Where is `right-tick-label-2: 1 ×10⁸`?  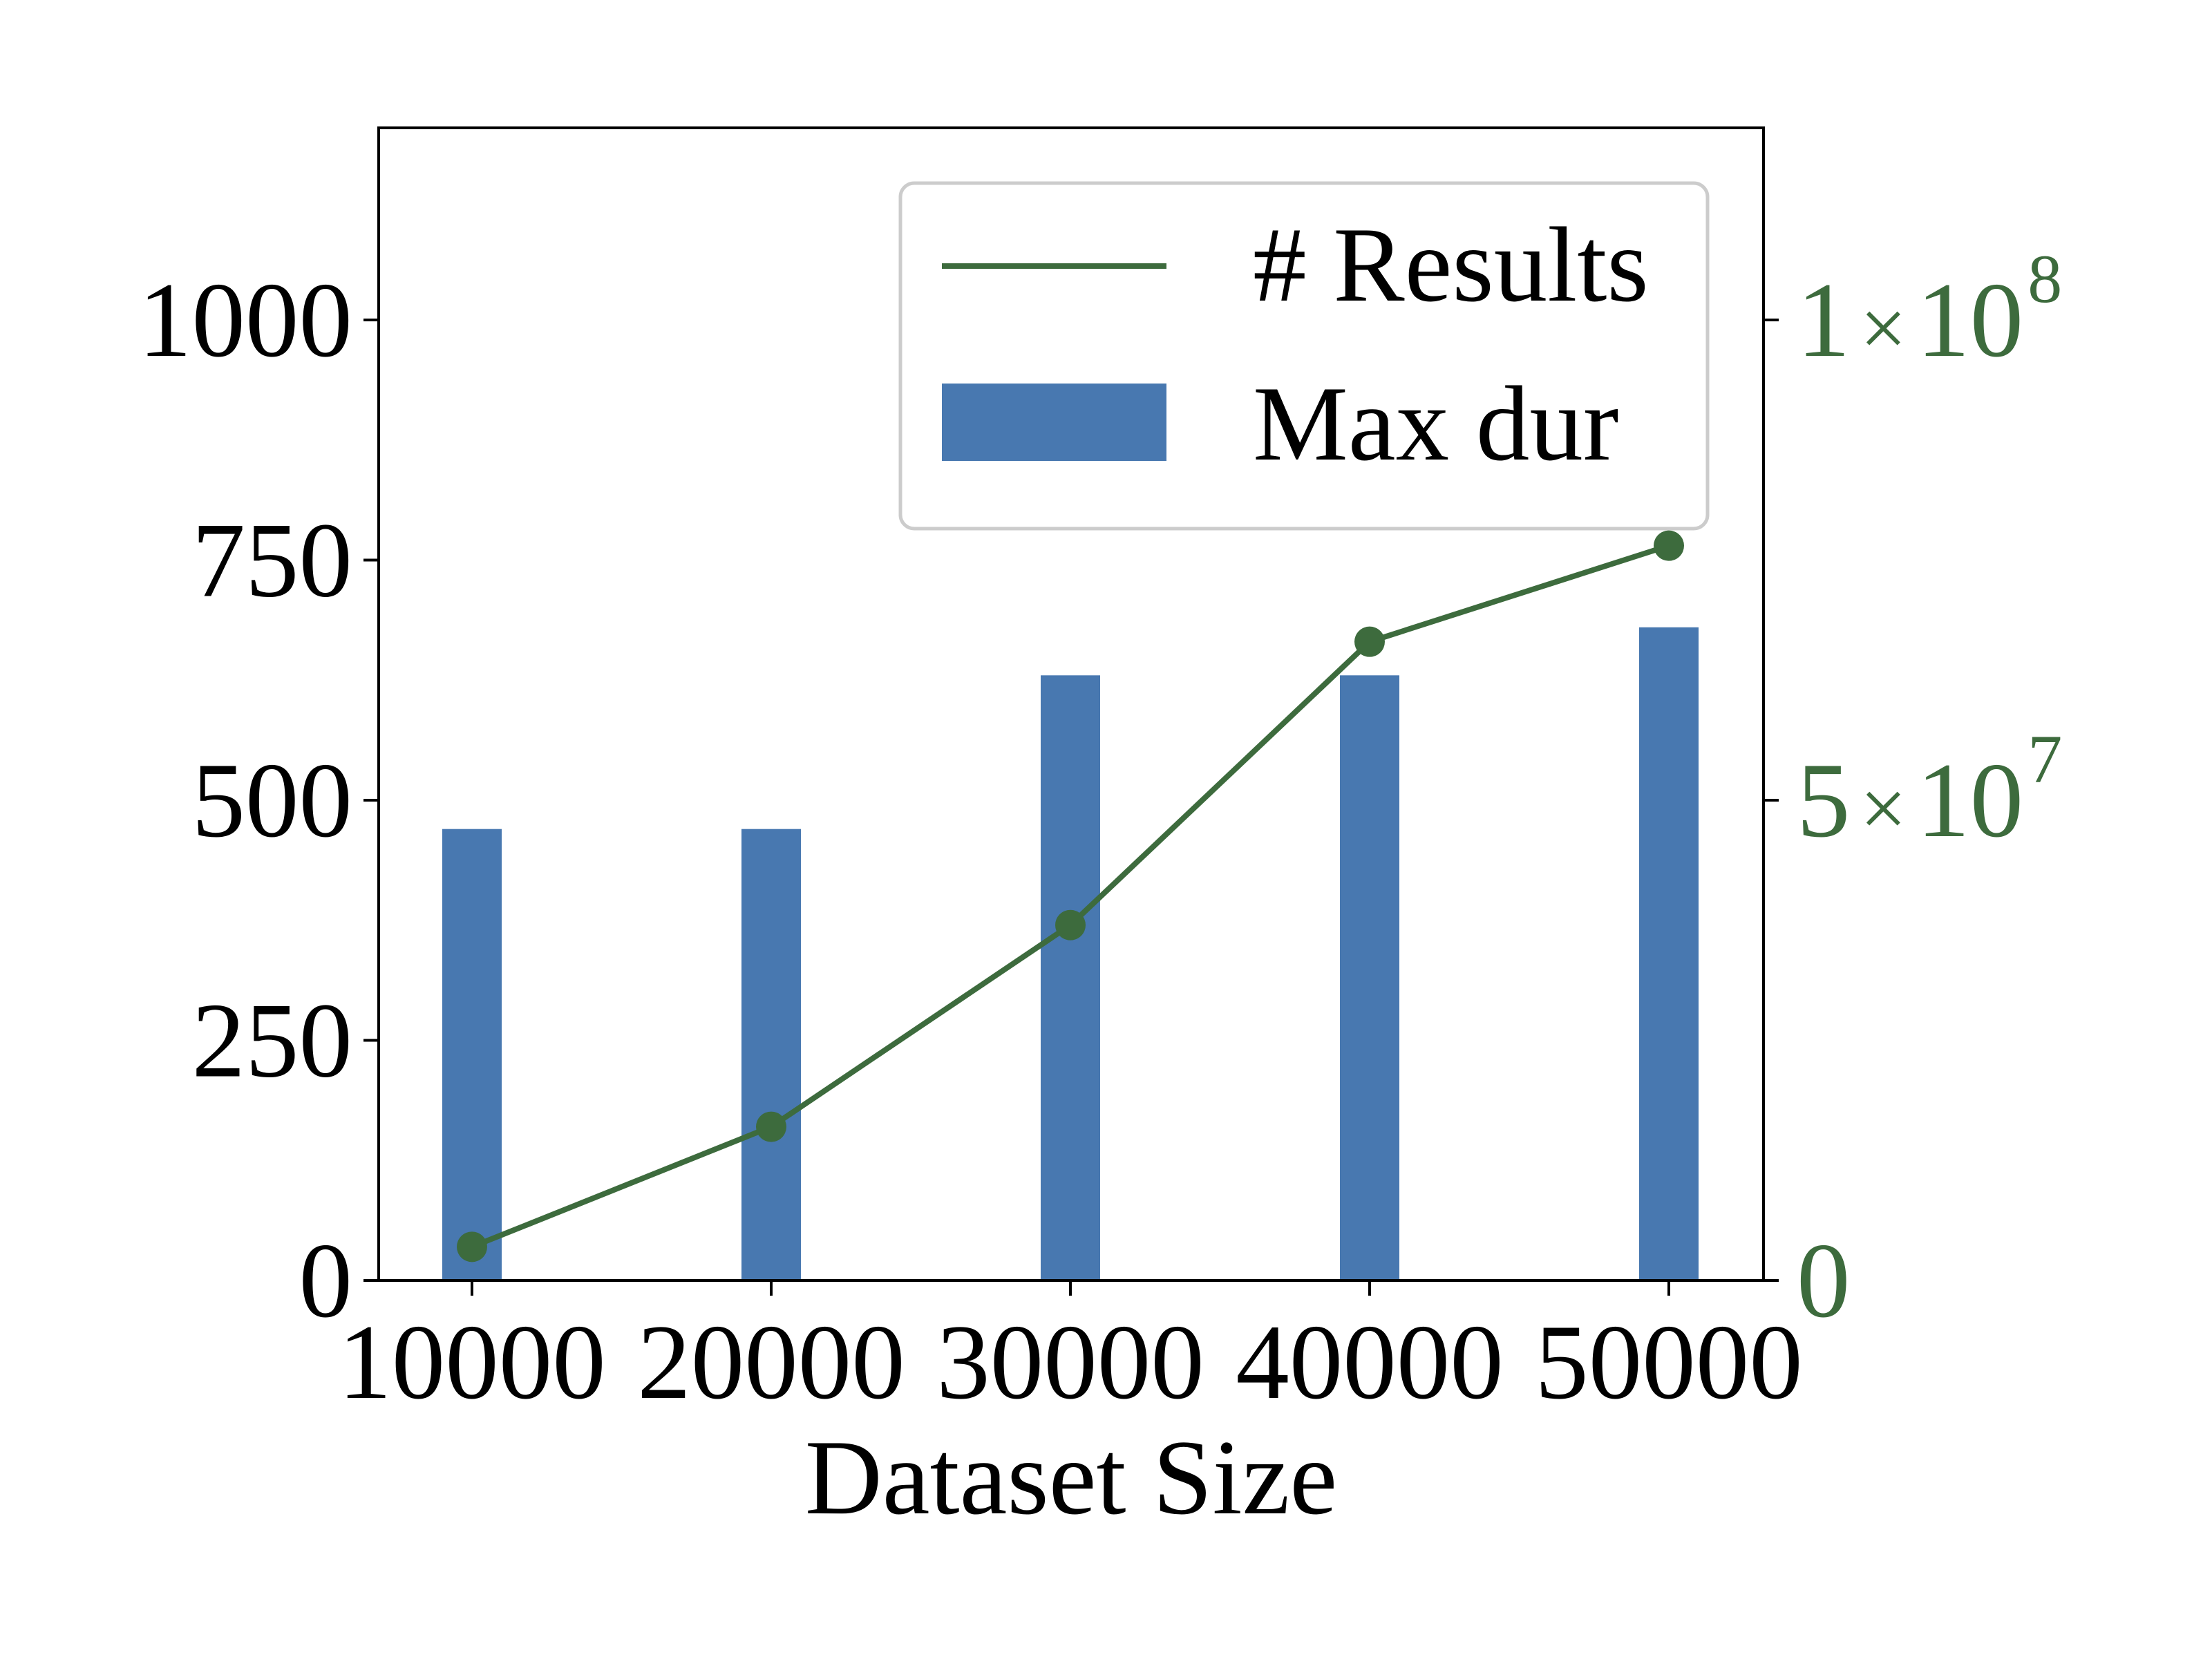
right-tick-label-2: 1 ×10⁸ is located at coordinates (1929, 309).